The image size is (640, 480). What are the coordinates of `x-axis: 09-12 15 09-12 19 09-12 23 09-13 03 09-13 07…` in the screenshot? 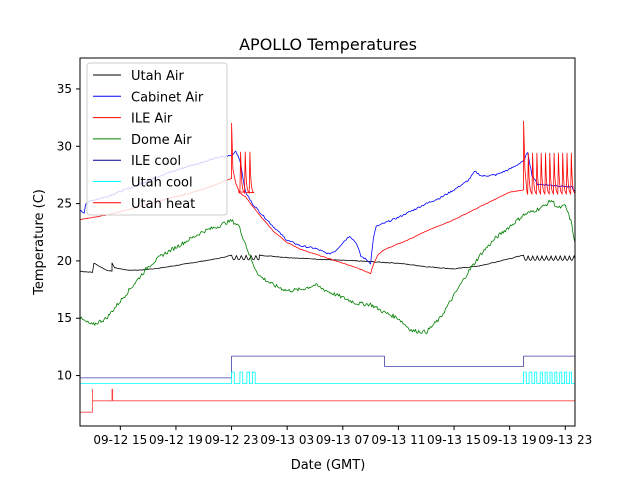 It's located at (342, 436).